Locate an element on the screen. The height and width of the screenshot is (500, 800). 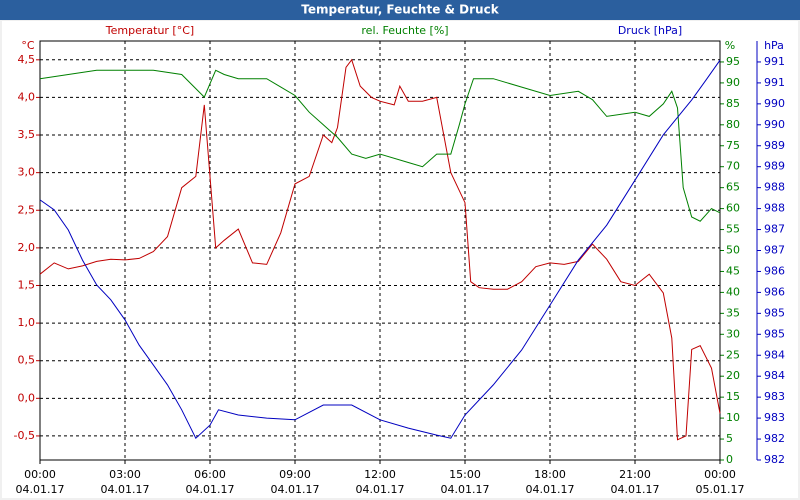
y-tick-label: 3,5 is located at coordinates (27, 134).